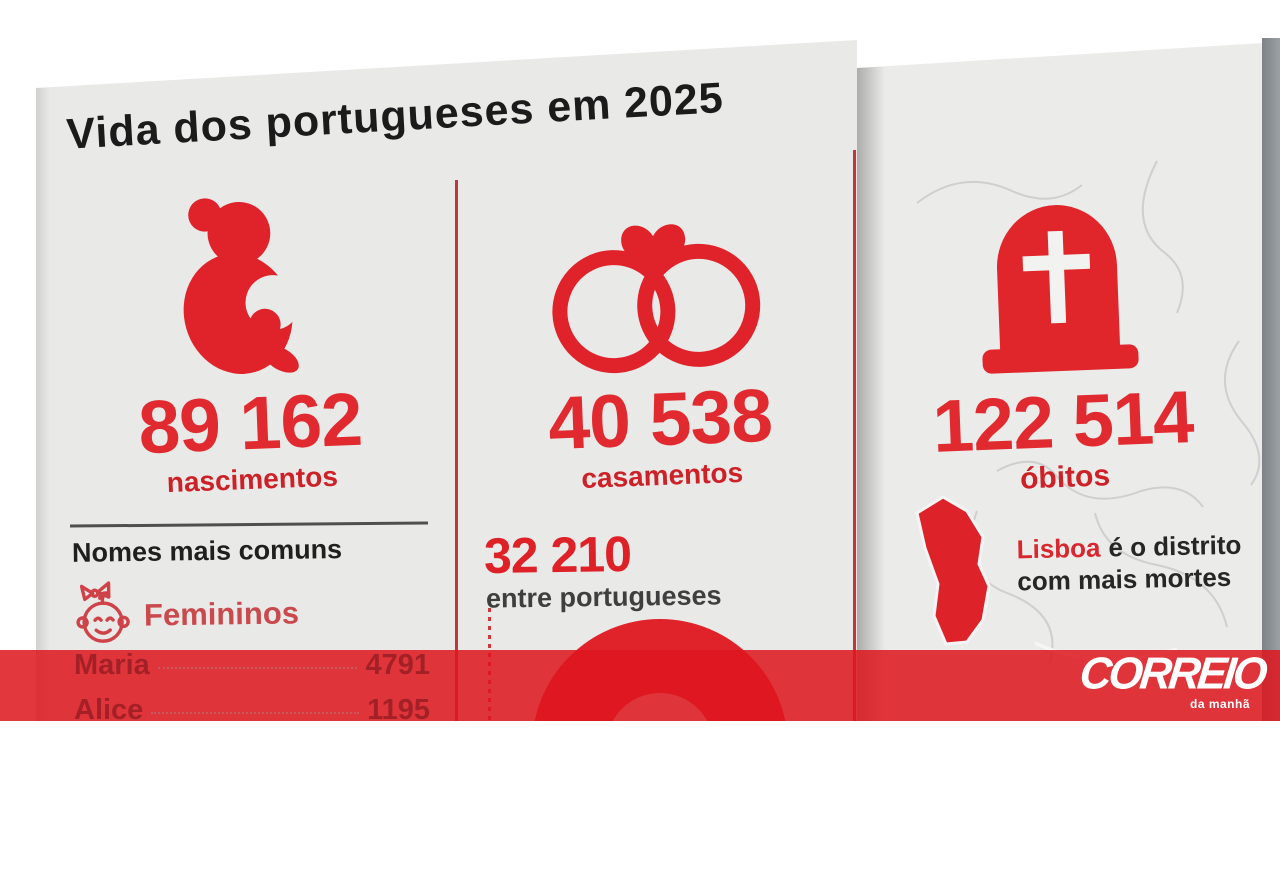 The width and height of the screenshot is (1280, 875). Describe the element at coordinates (658, 304) in the screenshot. I see `wedding-rings-icon` at that location.